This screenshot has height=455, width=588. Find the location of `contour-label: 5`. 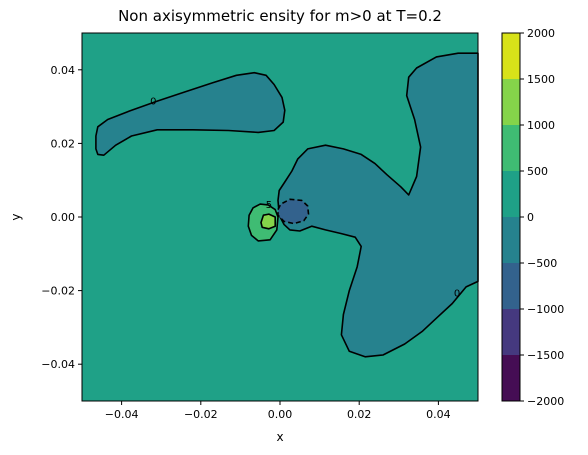

contour-label: 5 is located at coordinates (269, 205).